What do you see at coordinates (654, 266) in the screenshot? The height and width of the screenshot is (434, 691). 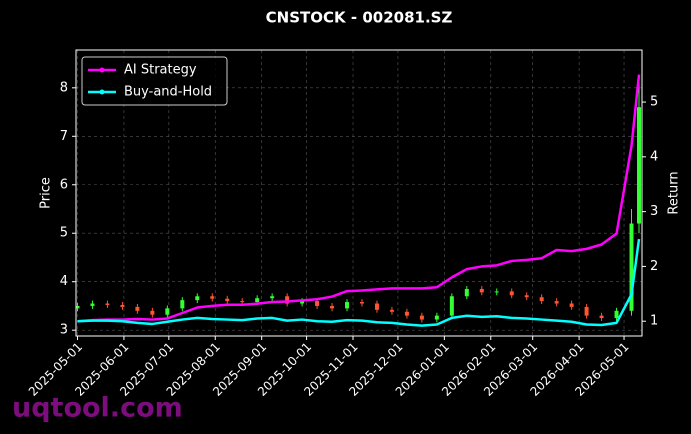 I see `y2-tick-label: 2` at bounding box center [654, 266].